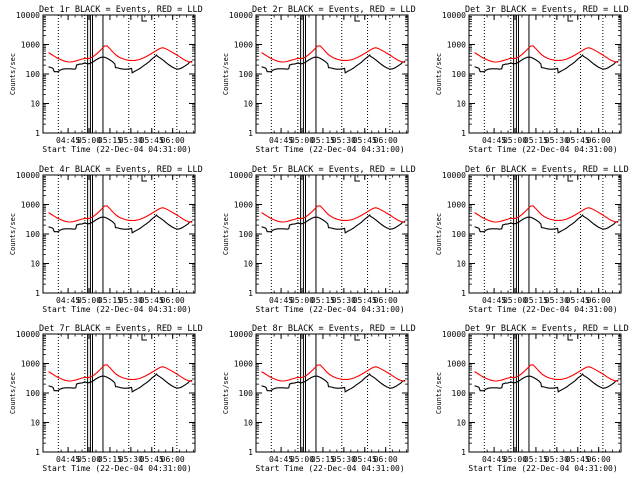  Describe the element at coordinates (334, 329) in the screenshot. I see `chart-title: Det 8r BLACK = Events, RED = LLD` at that location.